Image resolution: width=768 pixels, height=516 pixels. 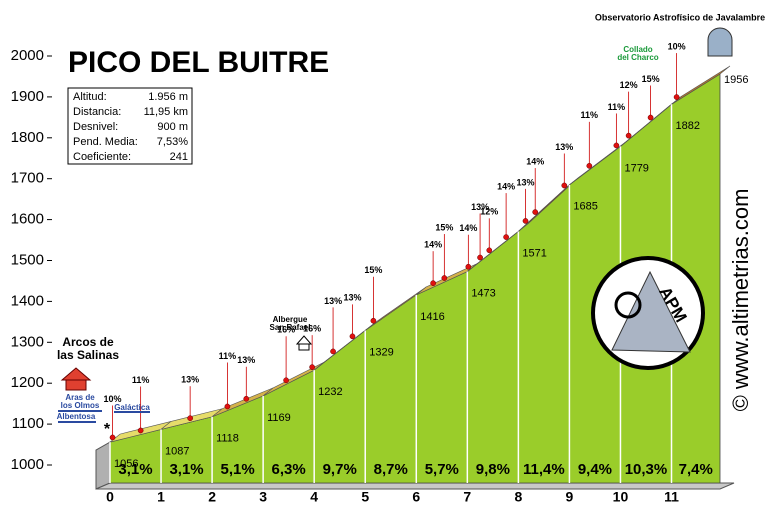 I want to click on grade-label: 10,3%, so click(x=646, y=469).